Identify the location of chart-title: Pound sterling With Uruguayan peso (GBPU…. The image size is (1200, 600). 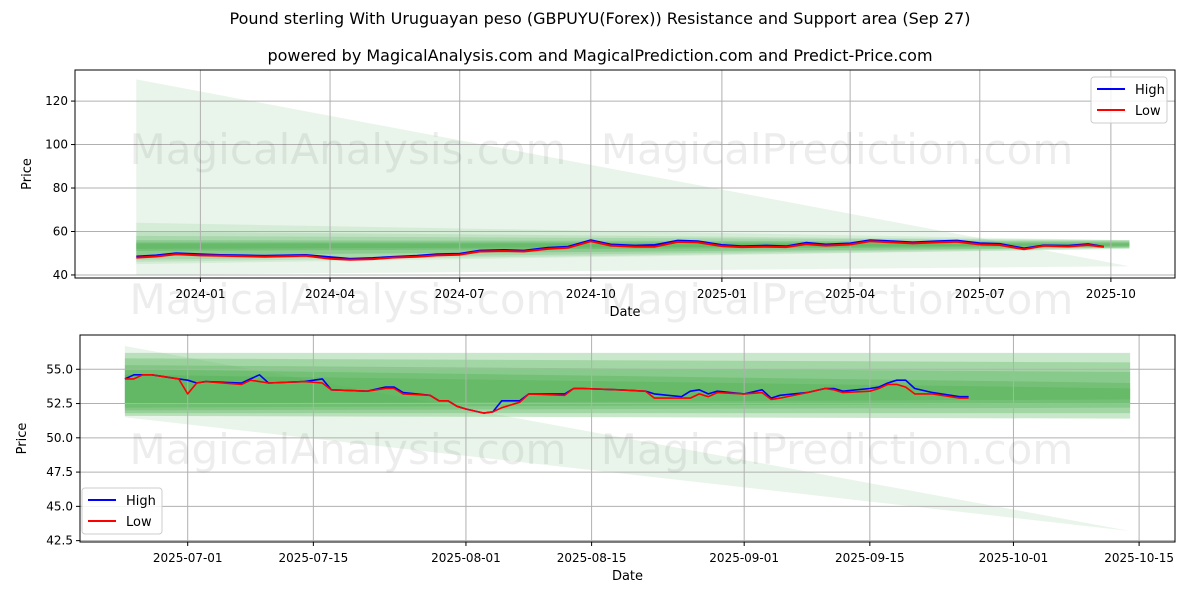
(600, 18).